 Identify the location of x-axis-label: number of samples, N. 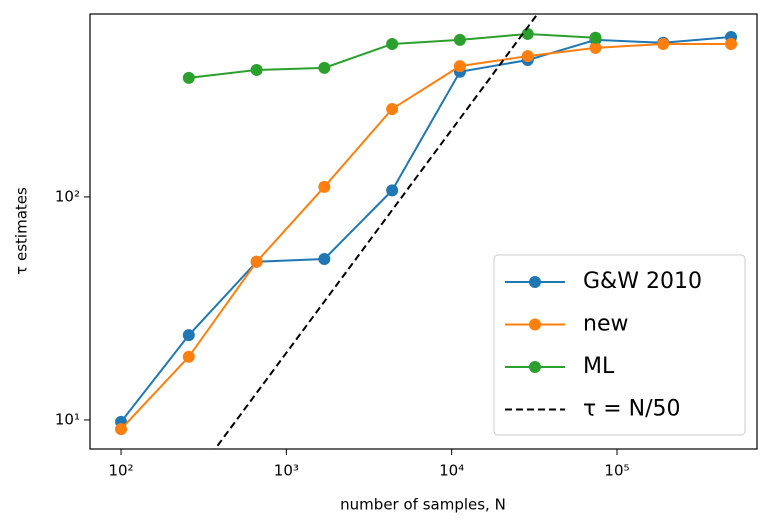
(423, 505).